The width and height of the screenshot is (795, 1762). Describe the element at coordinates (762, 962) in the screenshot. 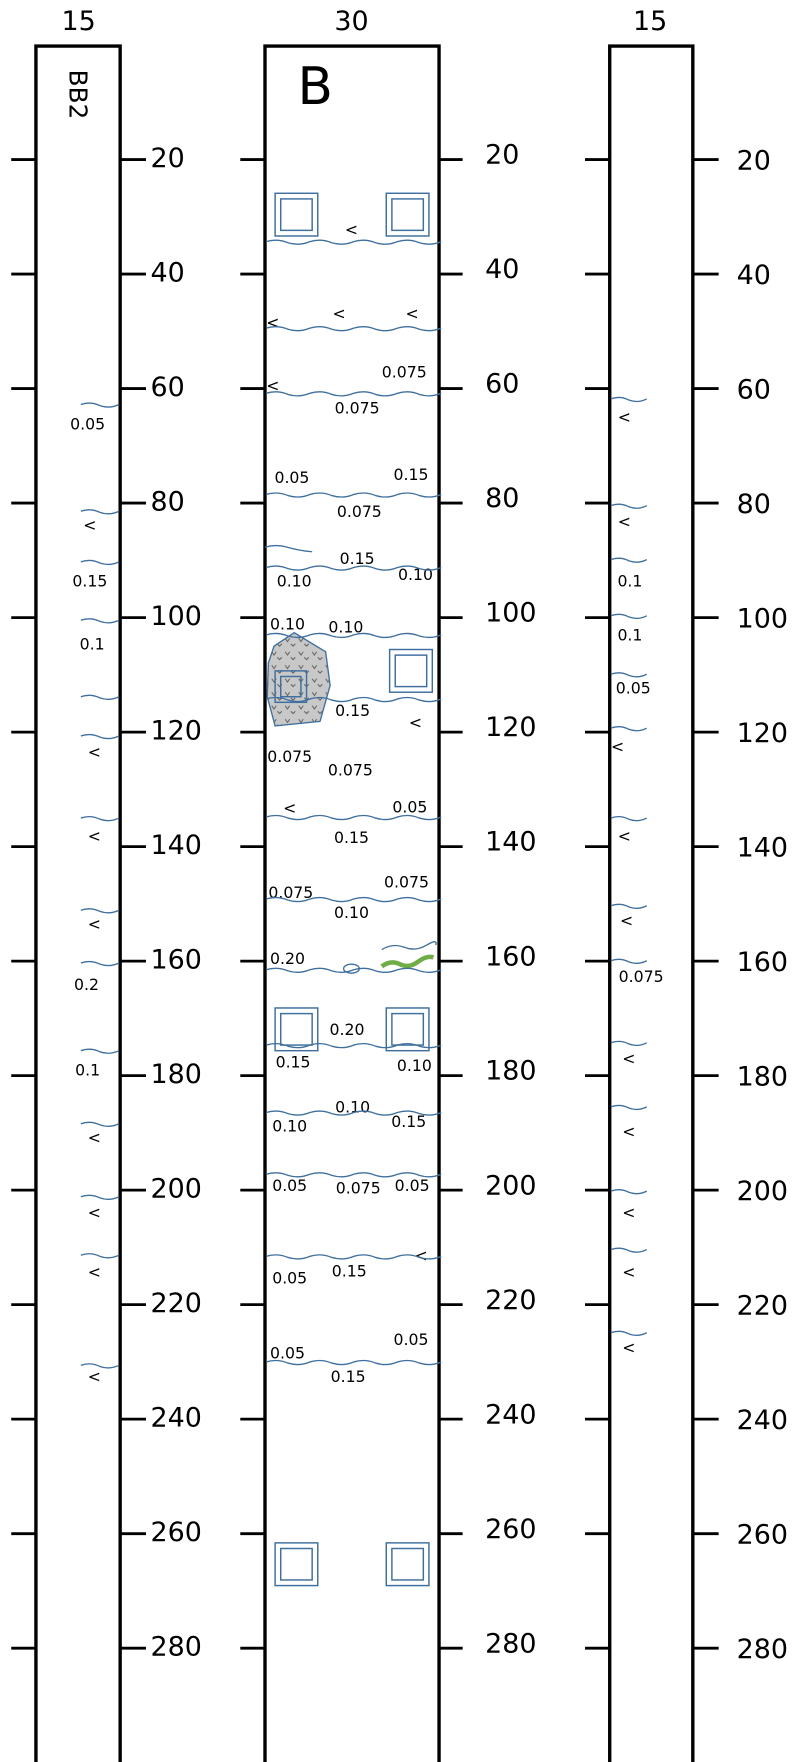

I see `depth-label: 160` at that location.